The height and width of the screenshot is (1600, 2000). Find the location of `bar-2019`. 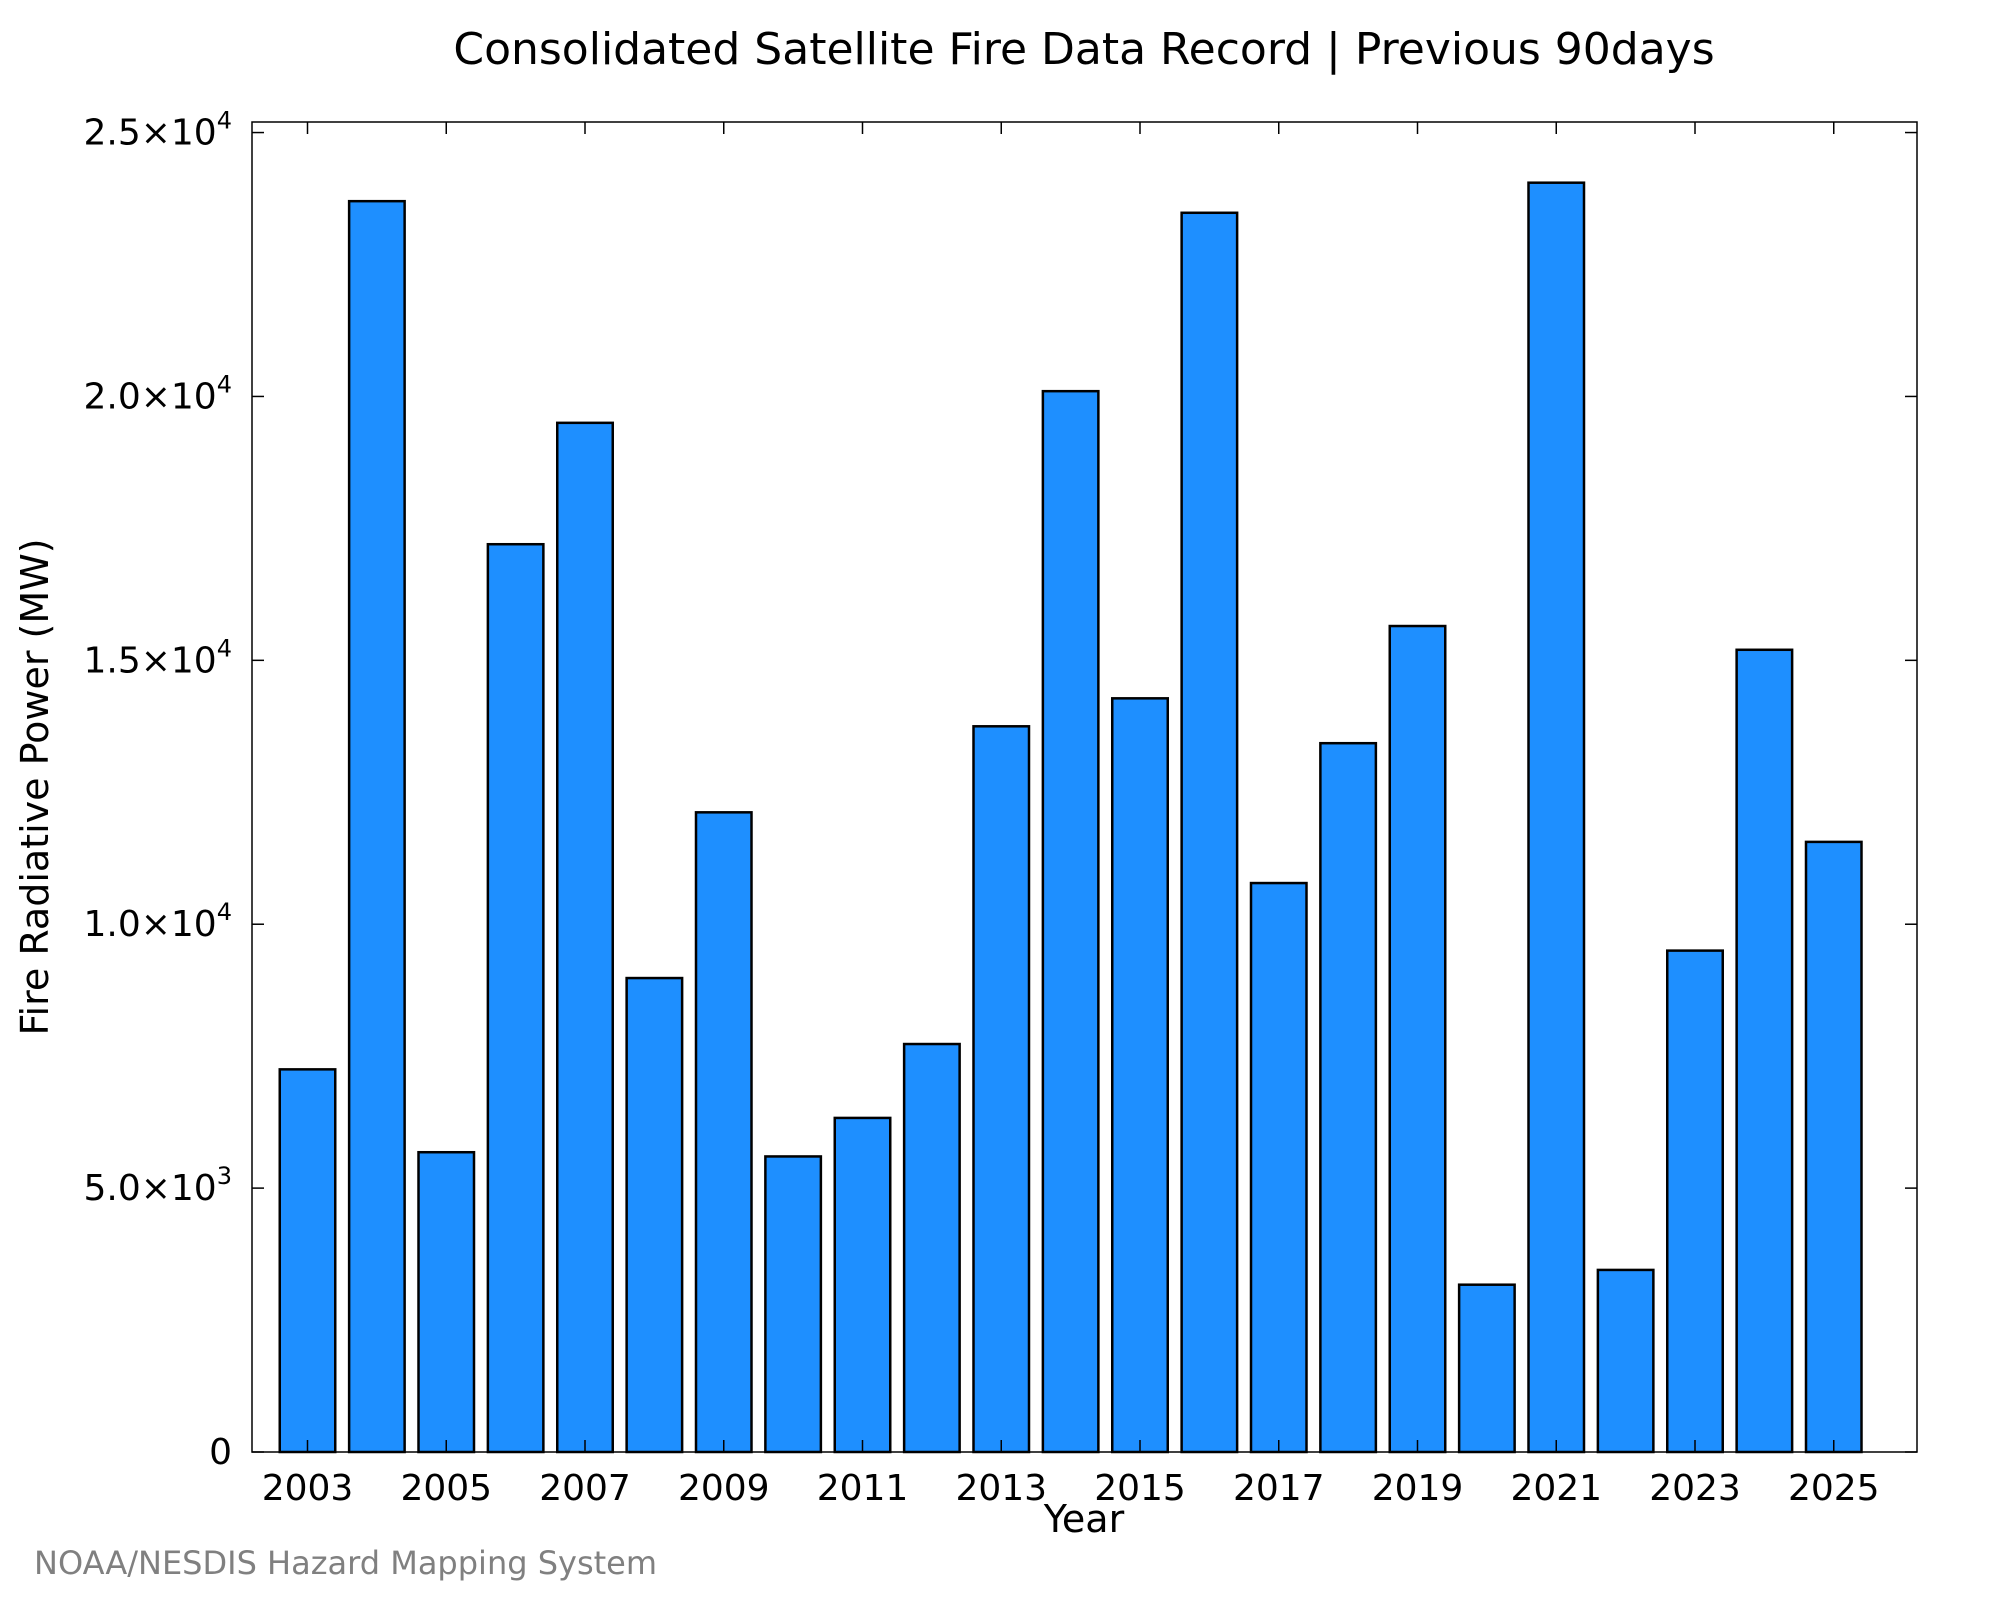

bar-2019 is located at coordinates (1417, 1039).